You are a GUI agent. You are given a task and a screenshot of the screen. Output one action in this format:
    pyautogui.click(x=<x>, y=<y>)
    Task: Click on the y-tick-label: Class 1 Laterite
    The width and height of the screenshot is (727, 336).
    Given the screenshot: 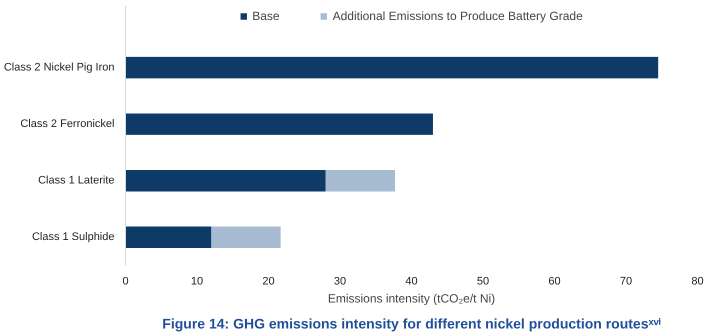 What is the action you would take?
    pyautogui.click(x=76, y=180)
    